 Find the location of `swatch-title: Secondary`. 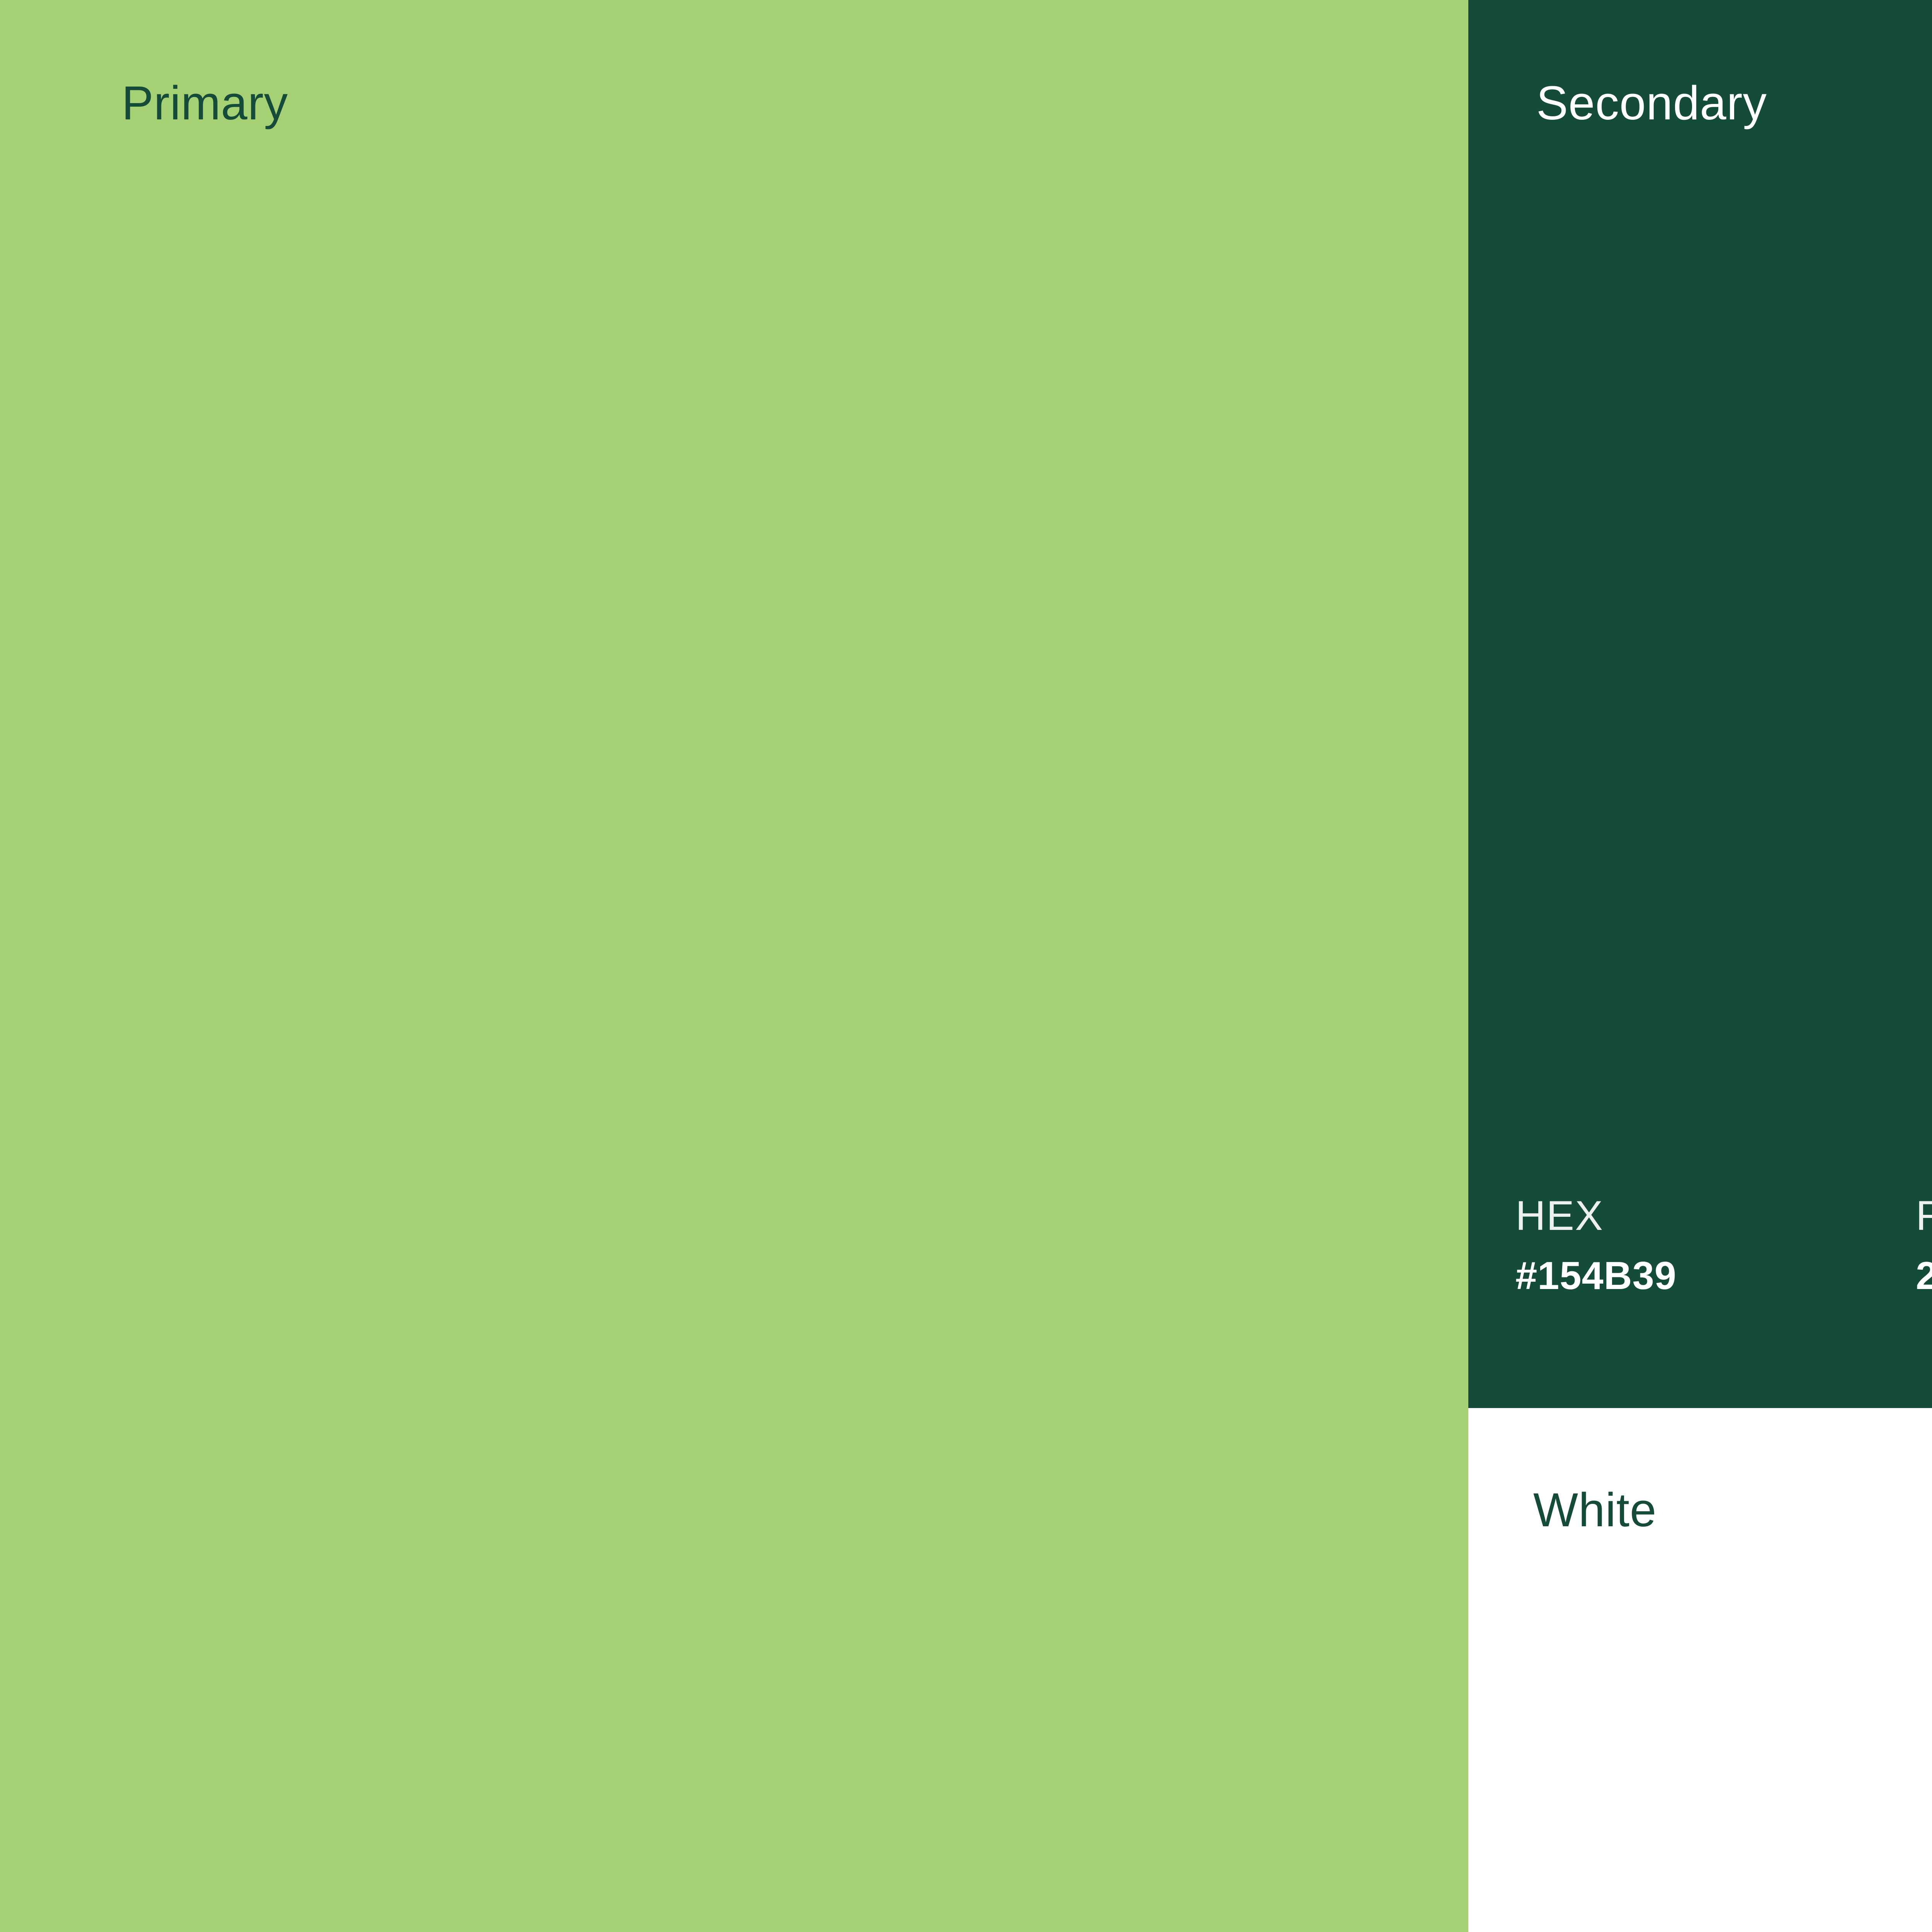

swatch-title: Secondary is located at coordinates (1652, 104).